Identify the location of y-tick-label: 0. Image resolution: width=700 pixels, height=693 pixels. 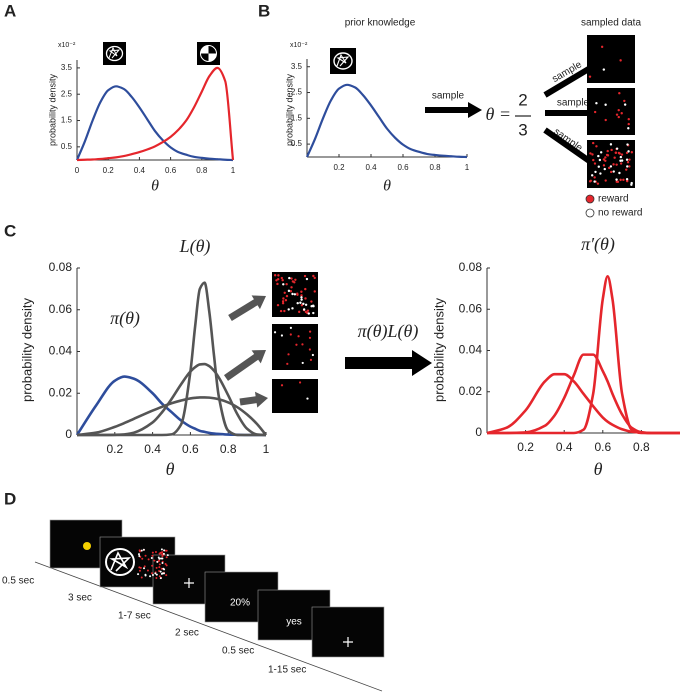
(68, 434).